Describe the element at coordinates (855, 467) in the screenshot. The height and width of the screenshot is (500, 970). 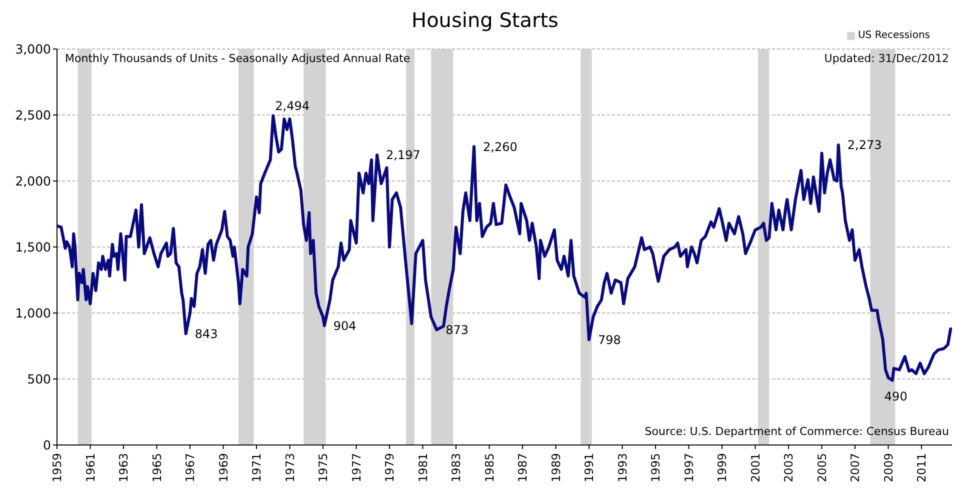
I see `x-tick-label: 2007` at that location.